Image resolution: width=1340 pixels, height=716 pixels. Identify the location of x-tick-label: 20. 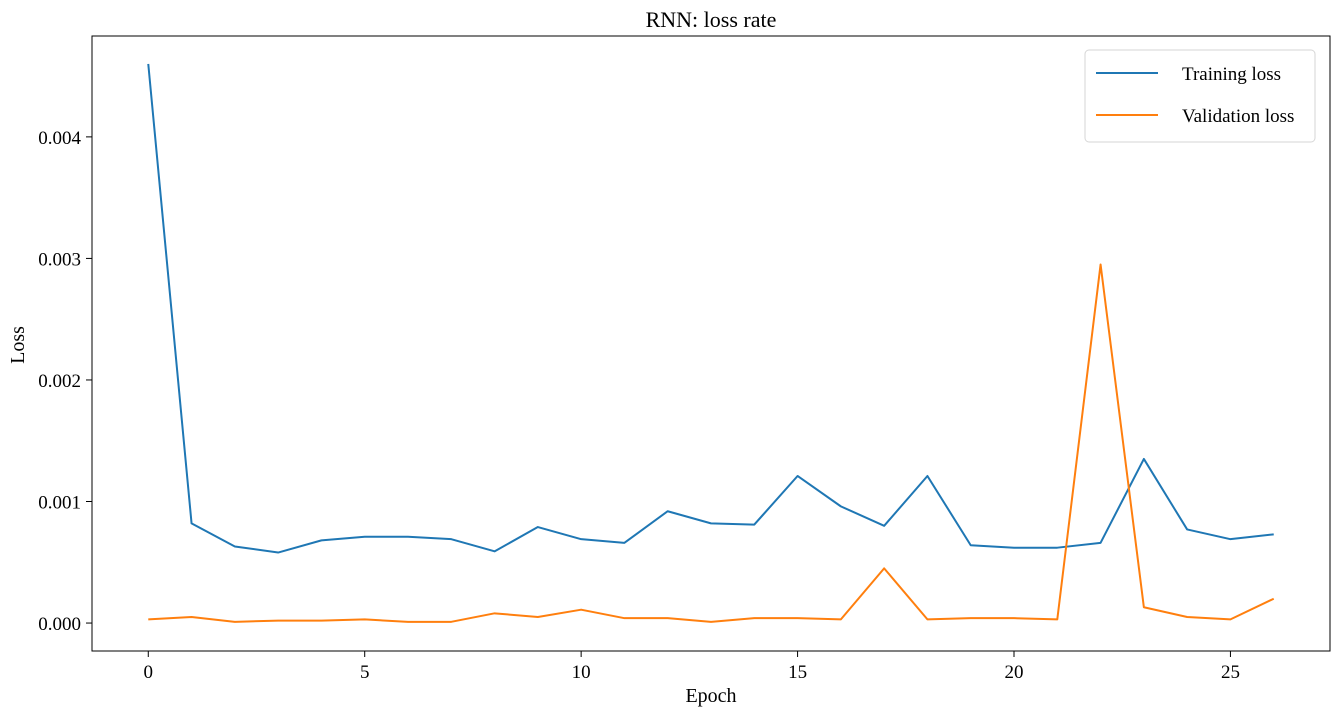
(1014, 672).